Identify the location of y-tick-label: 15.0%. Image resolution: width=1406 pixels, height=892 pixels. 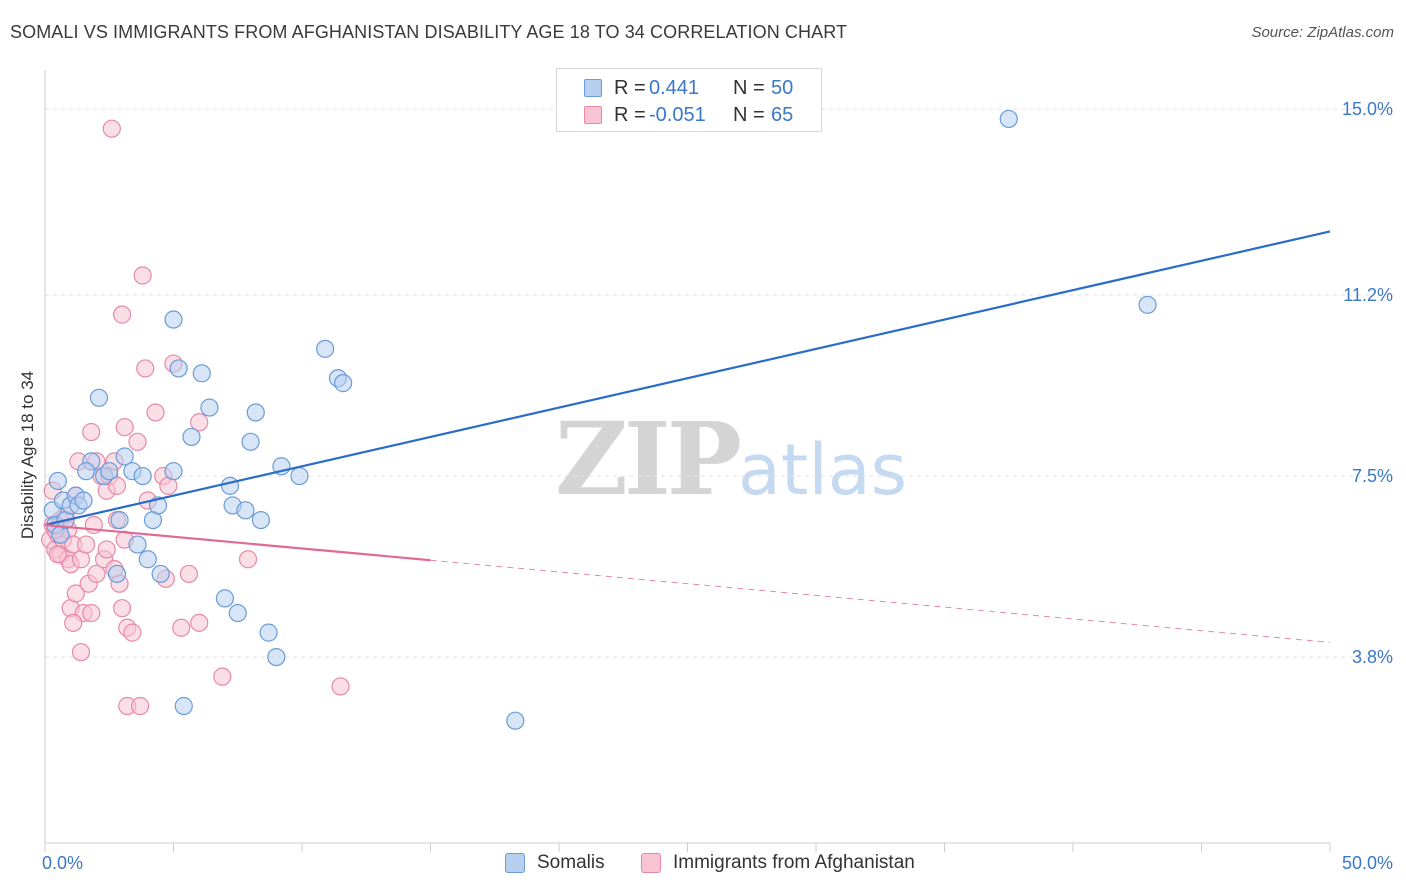
(1367, 109).